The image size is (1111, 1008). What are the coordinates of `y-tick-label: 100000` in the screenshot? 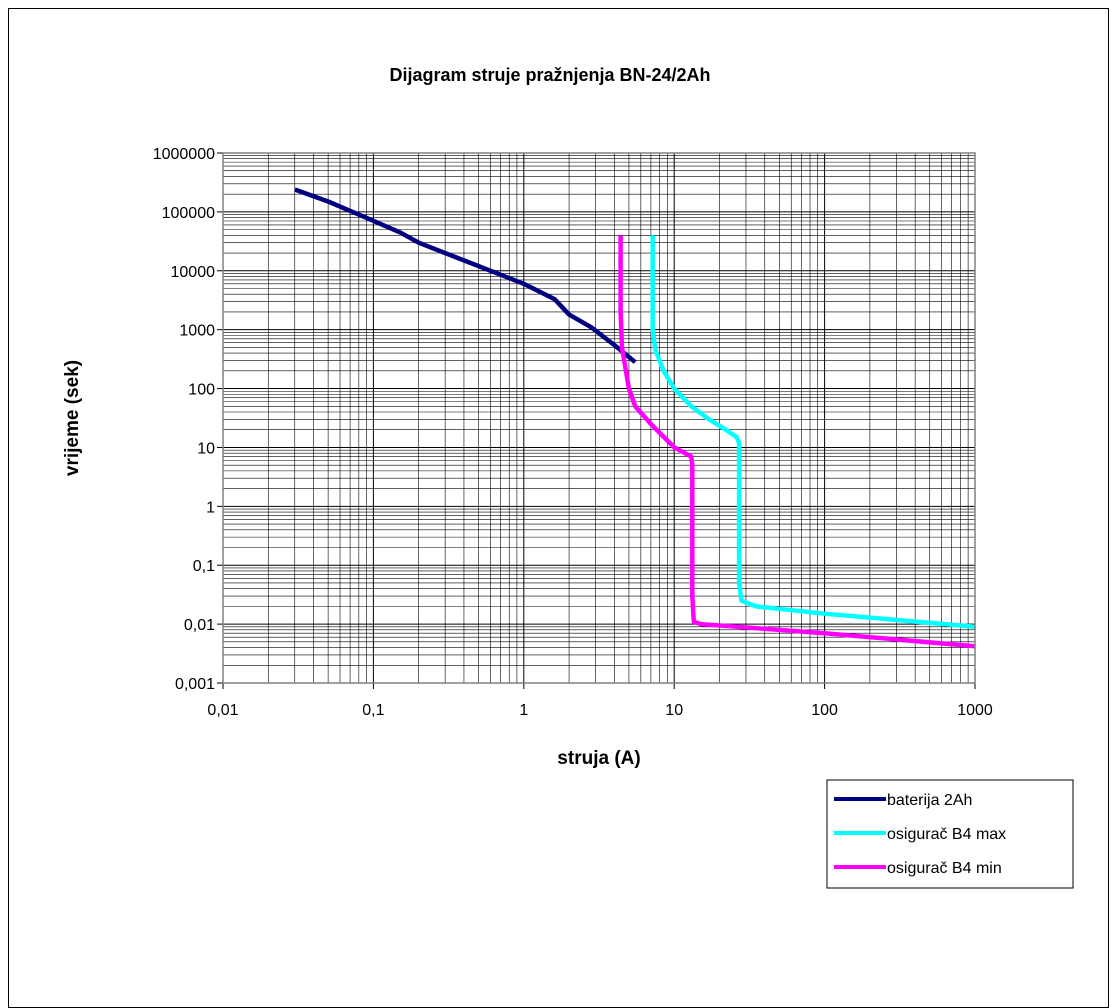 It's located at (188, 213).